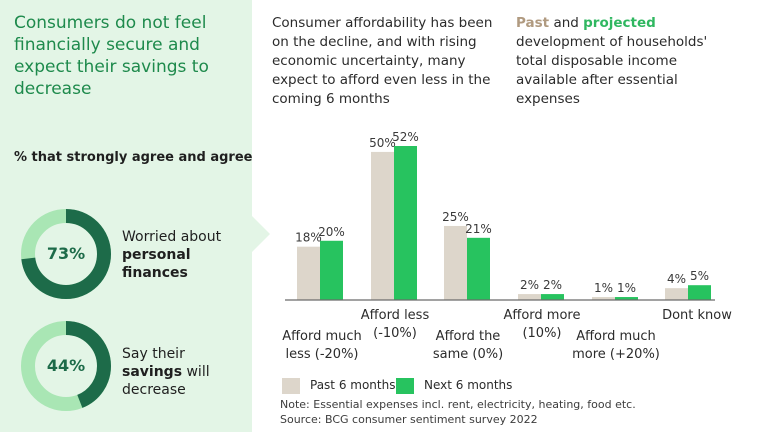 This screenshot has height=432, width=768. I want to click on savings-text: Say their savings will decrease, so click(185, 372).